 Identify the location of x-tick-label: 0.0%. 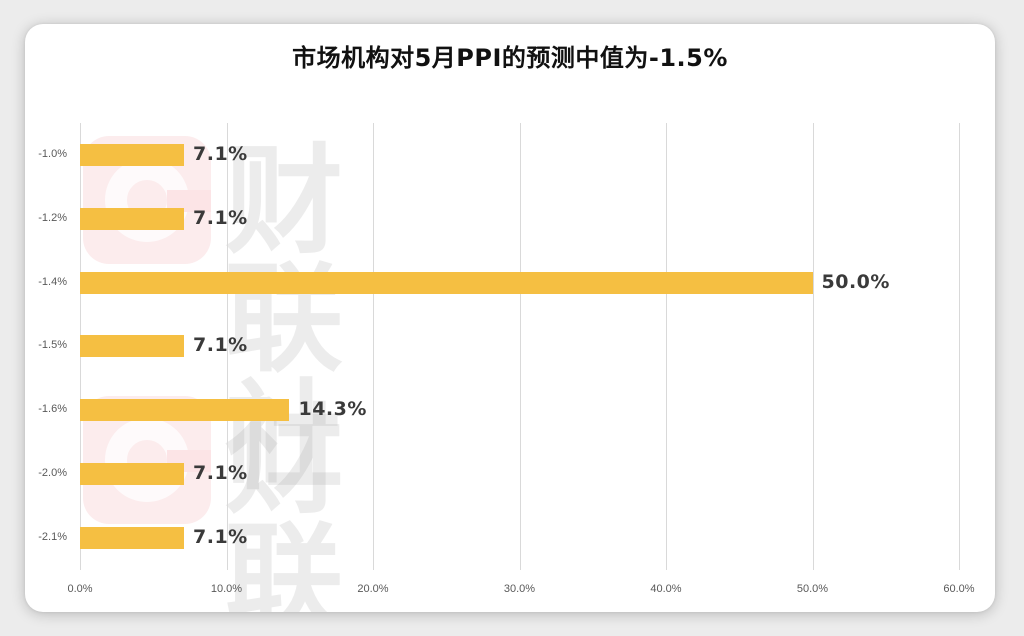
(80, 589).